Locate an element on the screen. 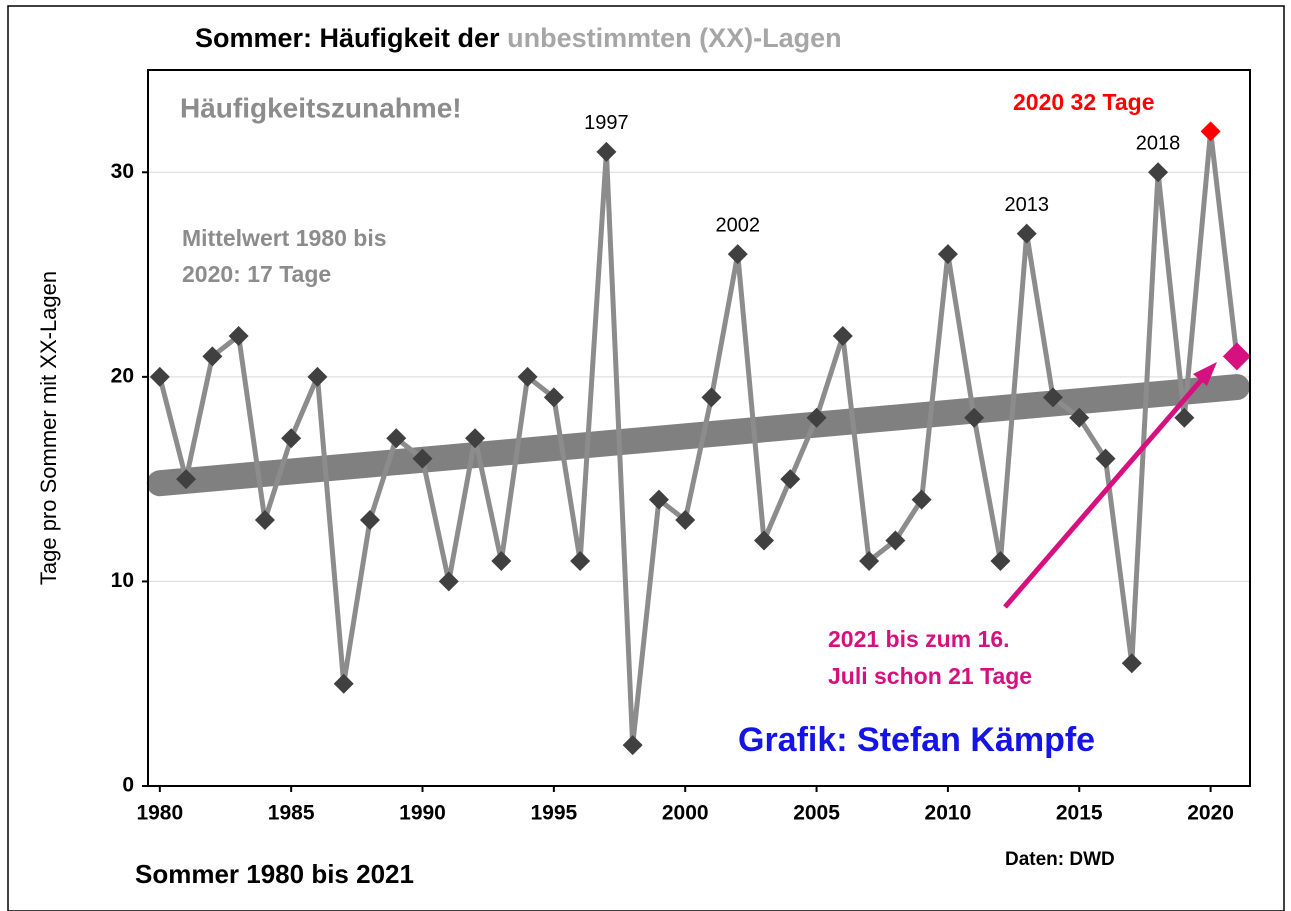 The height and width of the screenshot is (911, 1291). x-tick-label: 1990 is located at coordinates (422, 813).